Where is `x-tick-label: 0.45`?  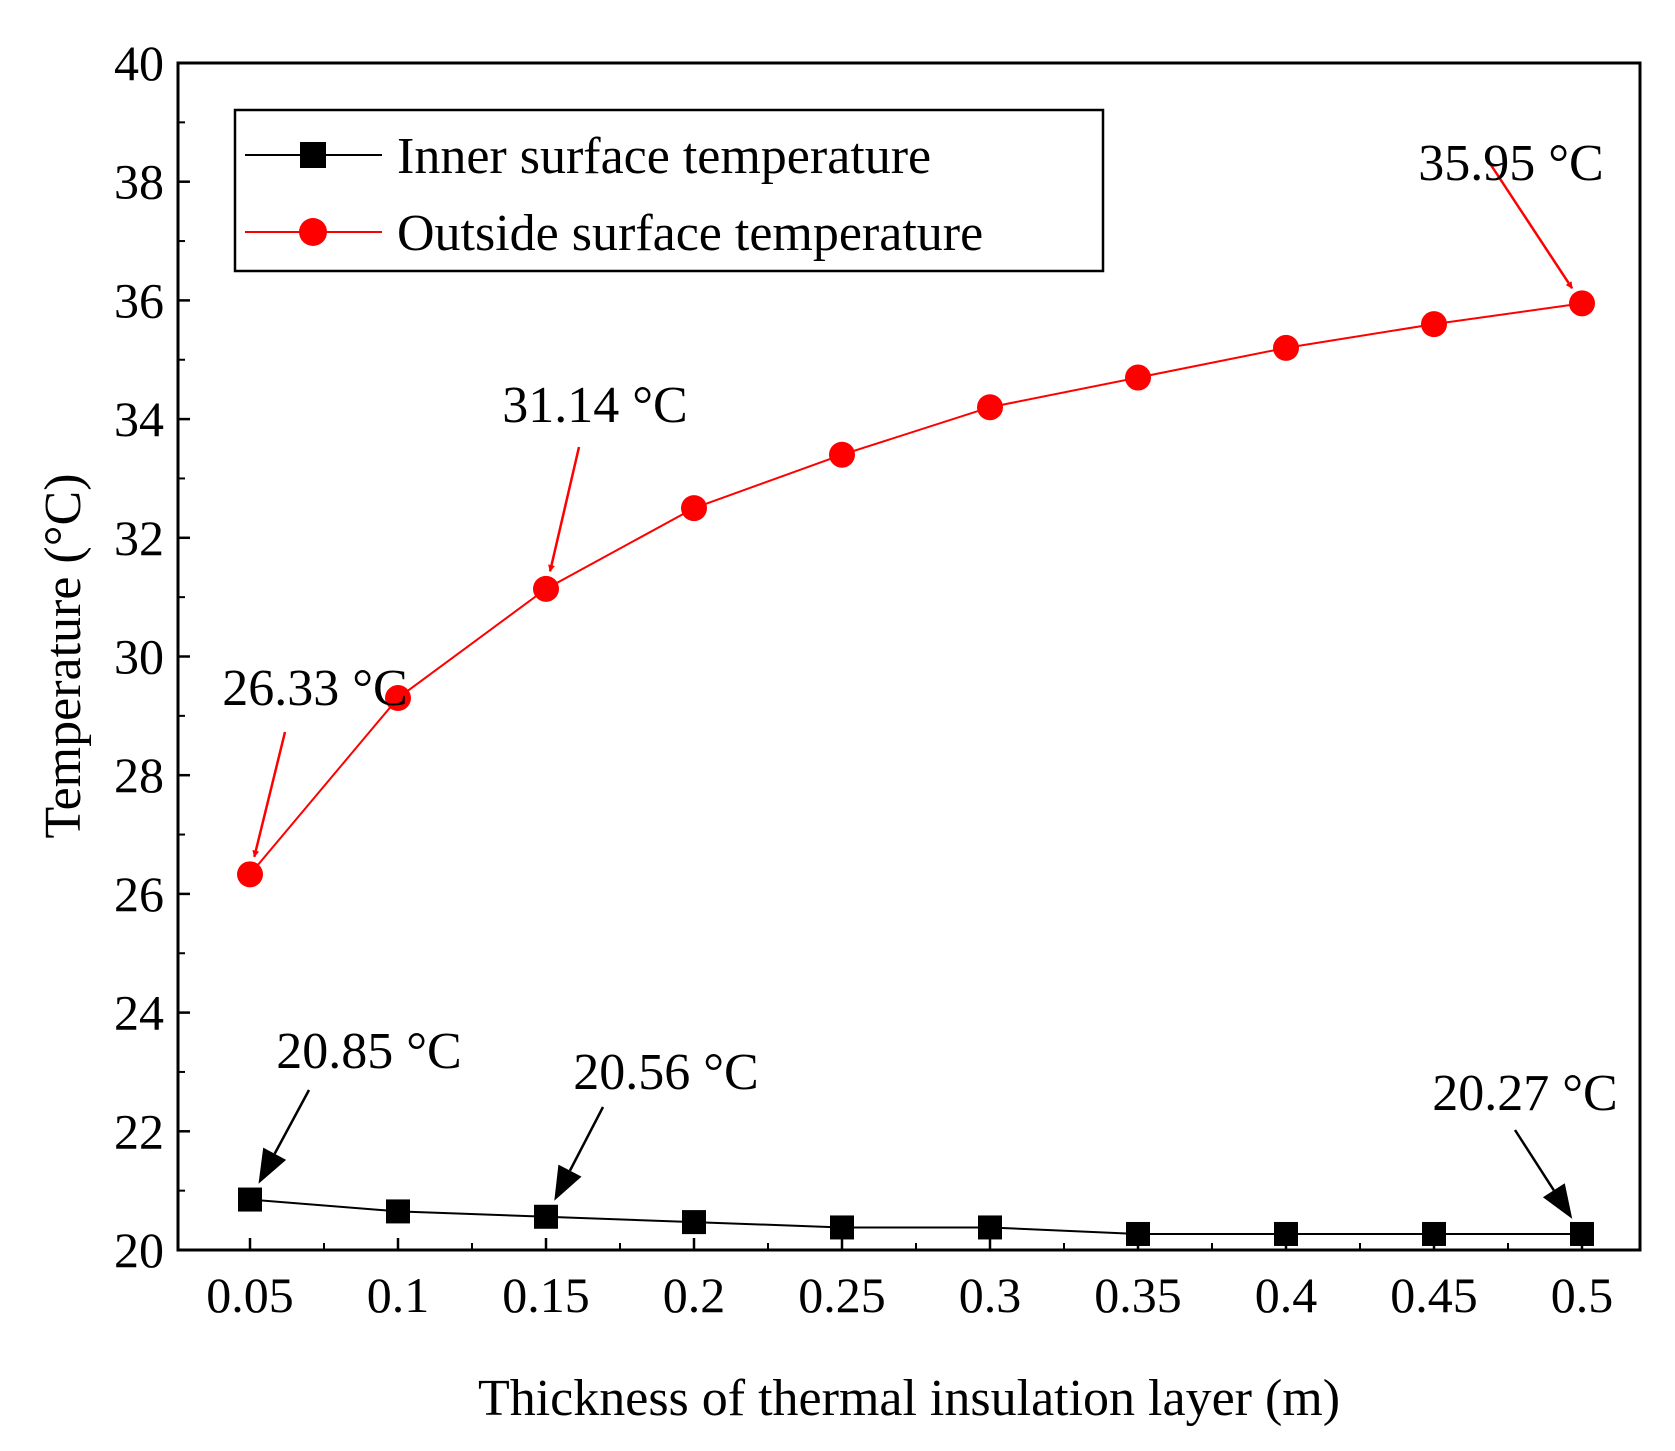 x-tick-label: 0.45 is located at coordinates (1434, 1295).